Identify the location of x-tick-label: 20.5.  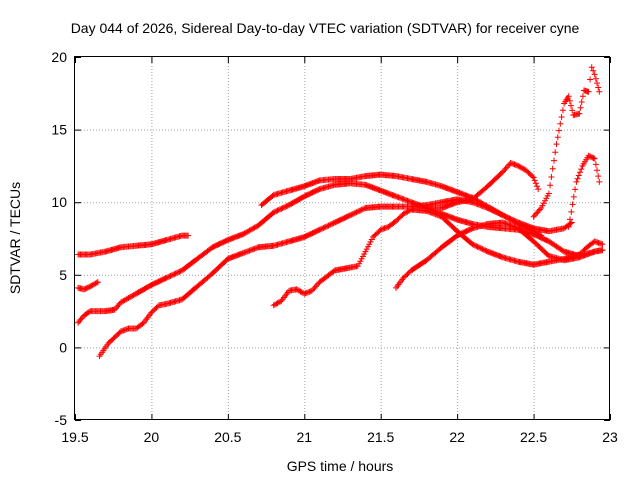
(227, 437).